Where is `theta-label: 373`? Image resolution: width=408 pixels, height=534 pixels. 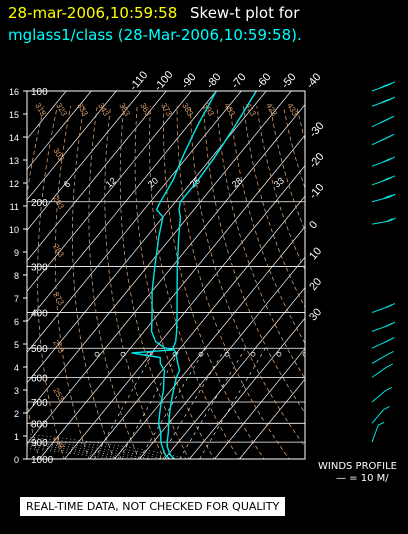 theta-label: 373 is located at coordinates (166, 110).